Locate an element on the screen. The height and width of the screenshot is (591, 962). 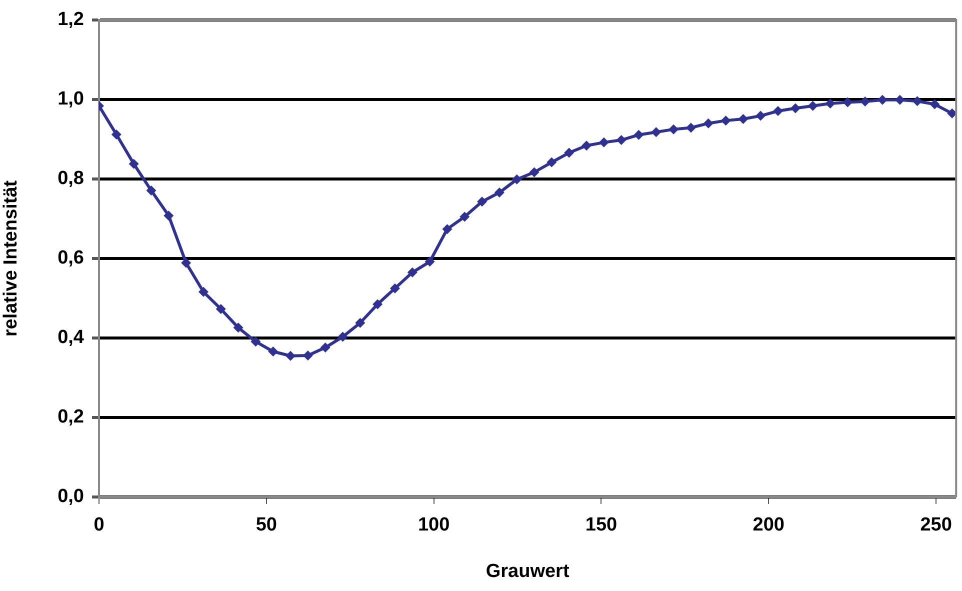
x-tick-label: 100 is located at coordinates (434, 525).